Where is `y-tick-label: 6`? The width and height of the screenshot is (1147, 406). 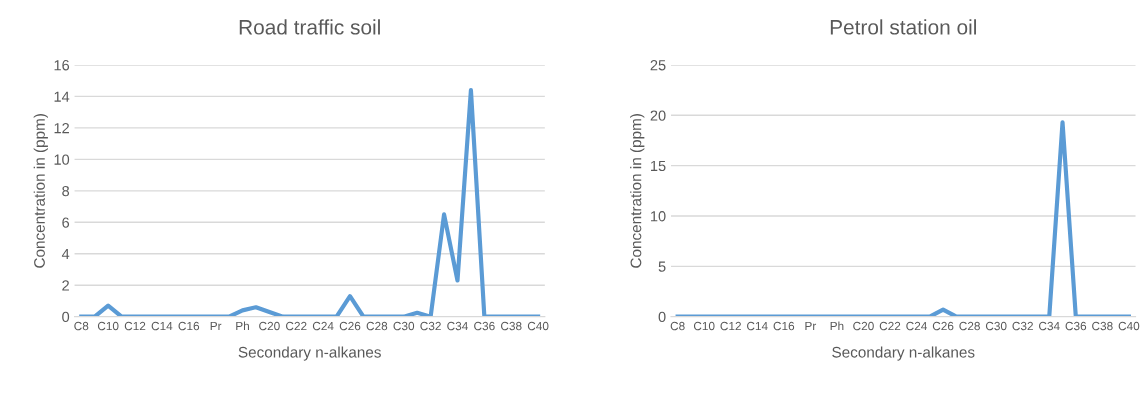 y-tick-label: 6 is located at coordinates (66, 222).